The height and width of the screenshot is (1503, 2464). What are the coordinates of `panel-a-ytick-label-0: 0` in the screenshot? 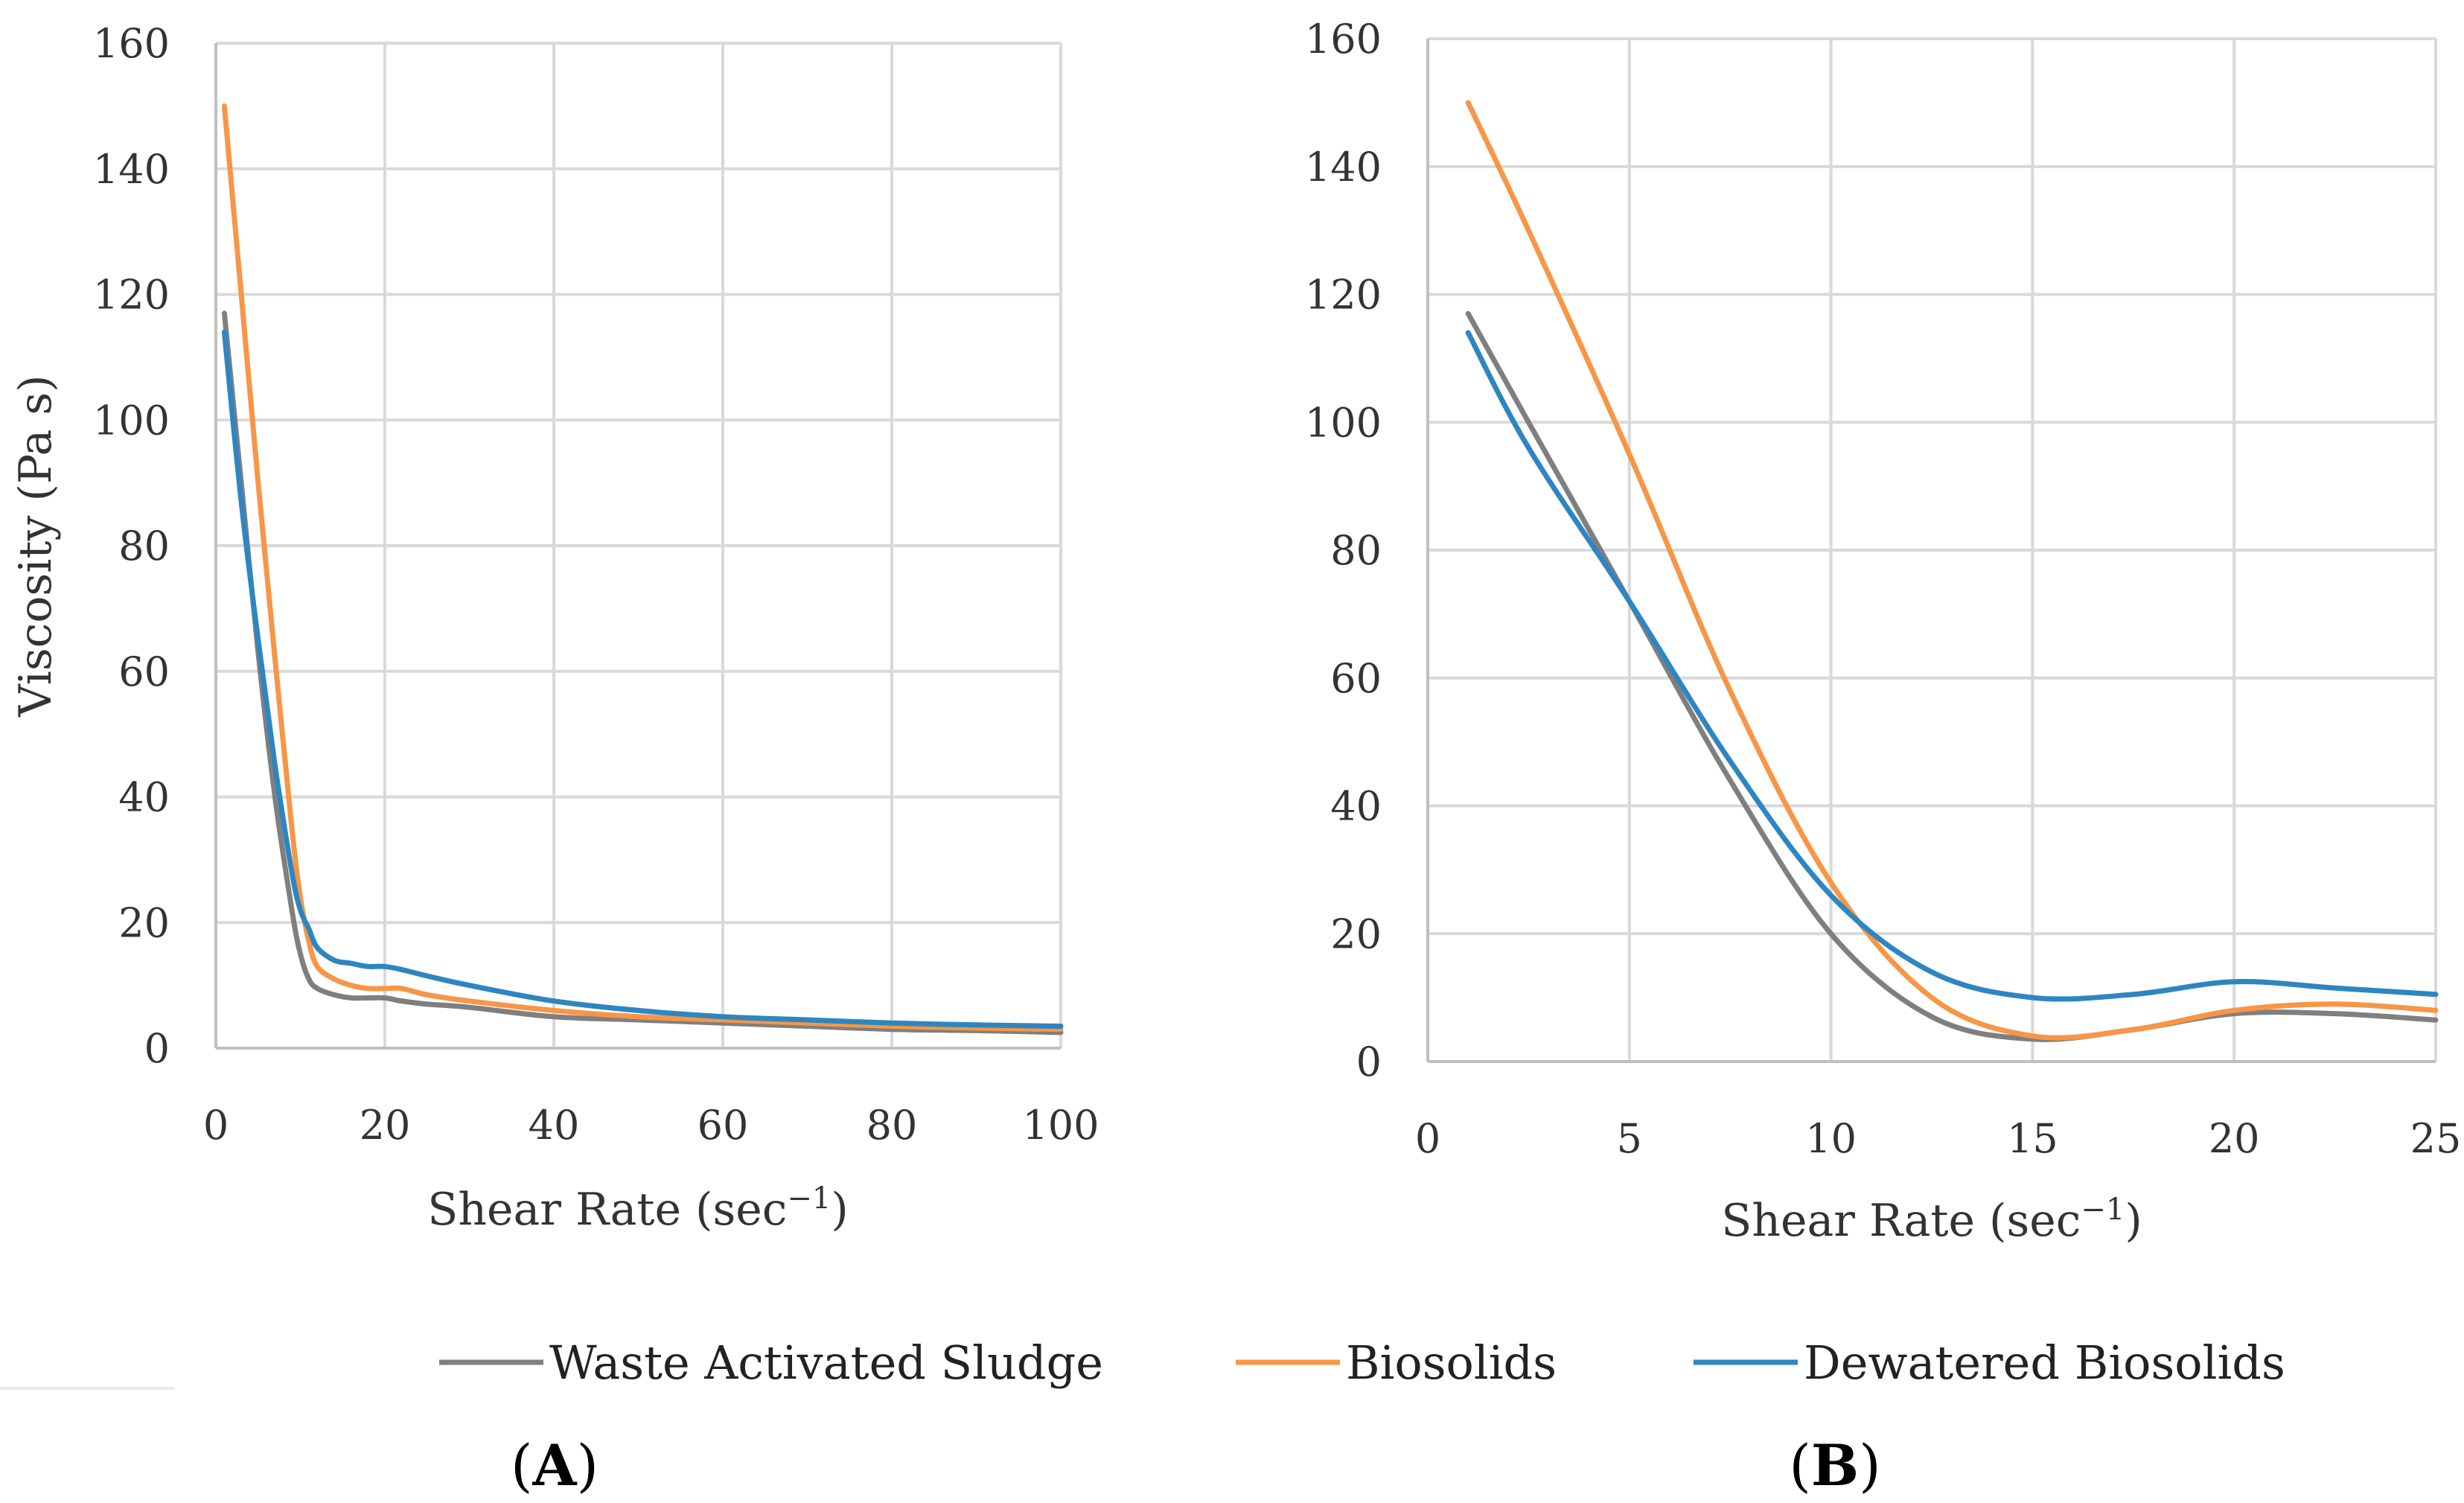 It's located at (157, 1048).